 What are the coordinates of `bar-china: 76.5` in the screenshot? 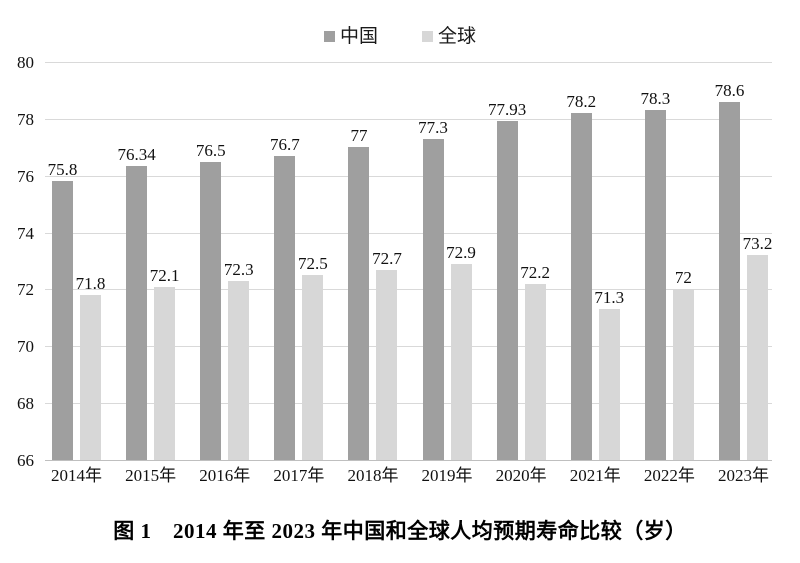 It's located at (211, 301).